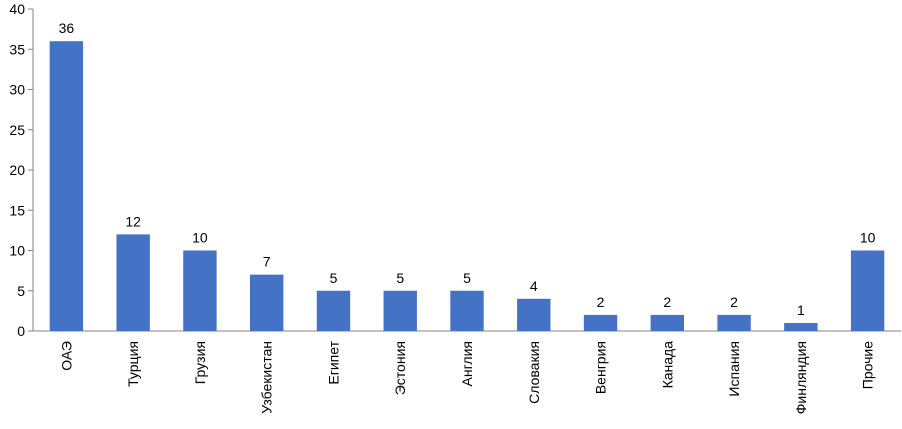  I want to click on y-tick-label: 35, so click(17, 49).